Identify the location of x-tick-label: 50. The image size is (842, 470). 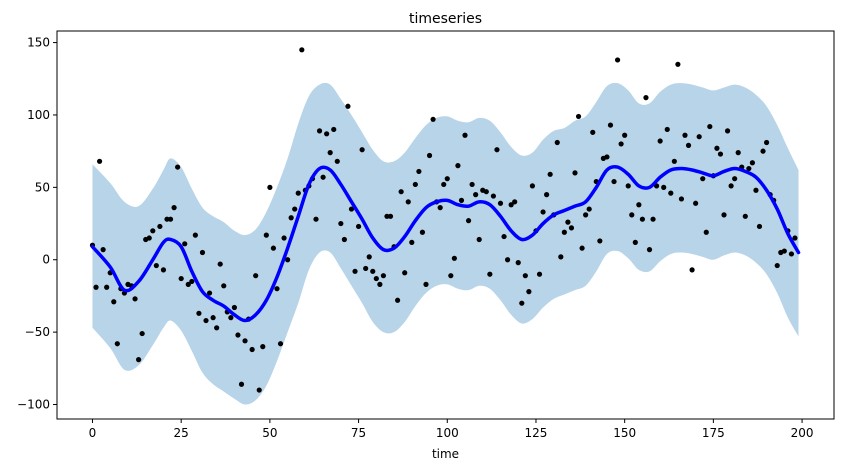
(269, 433).